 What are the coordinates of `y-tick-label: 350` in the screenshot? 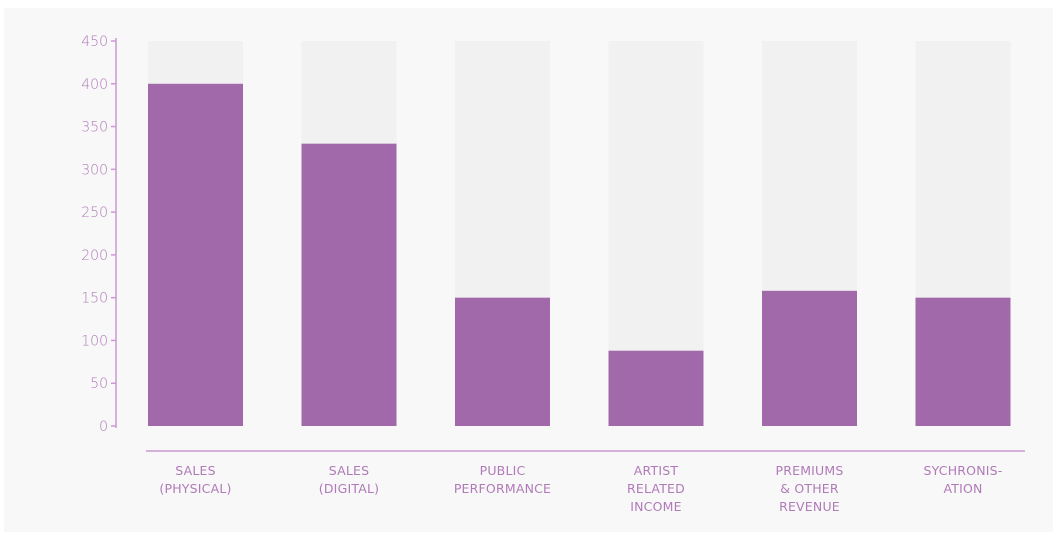 It's located at (94, 128).